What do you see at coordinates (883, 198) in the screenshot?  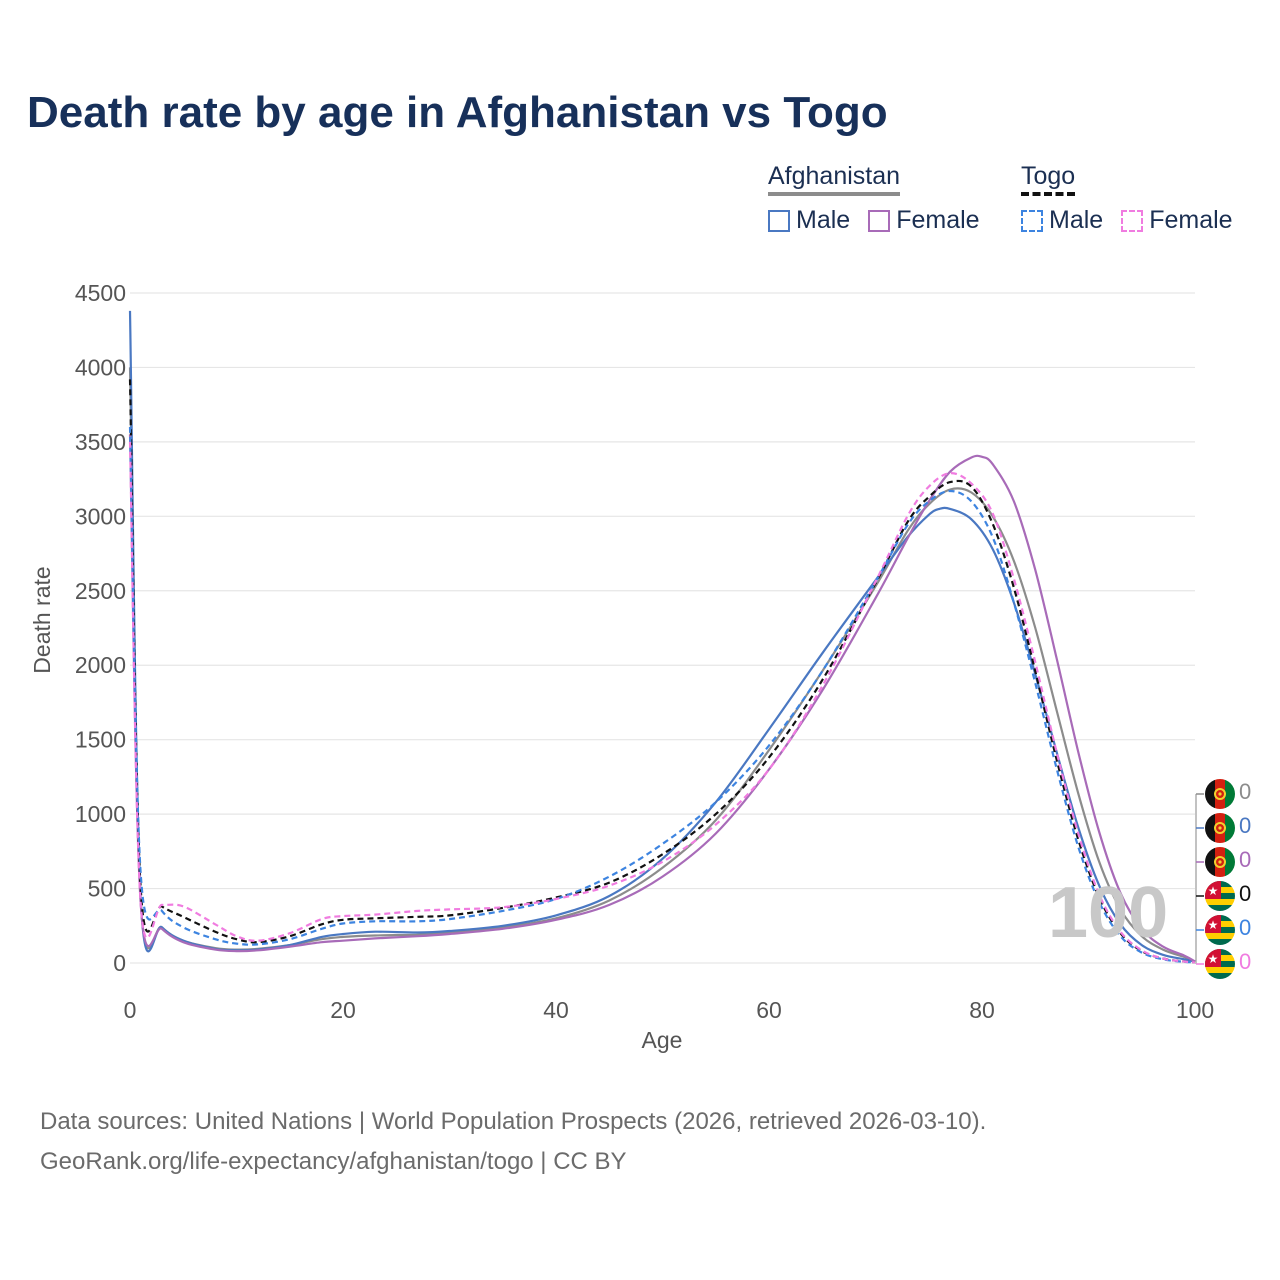 I see `legend-group-afghanistan: Afghanistan Male Female` at bounding box center [883, 198].